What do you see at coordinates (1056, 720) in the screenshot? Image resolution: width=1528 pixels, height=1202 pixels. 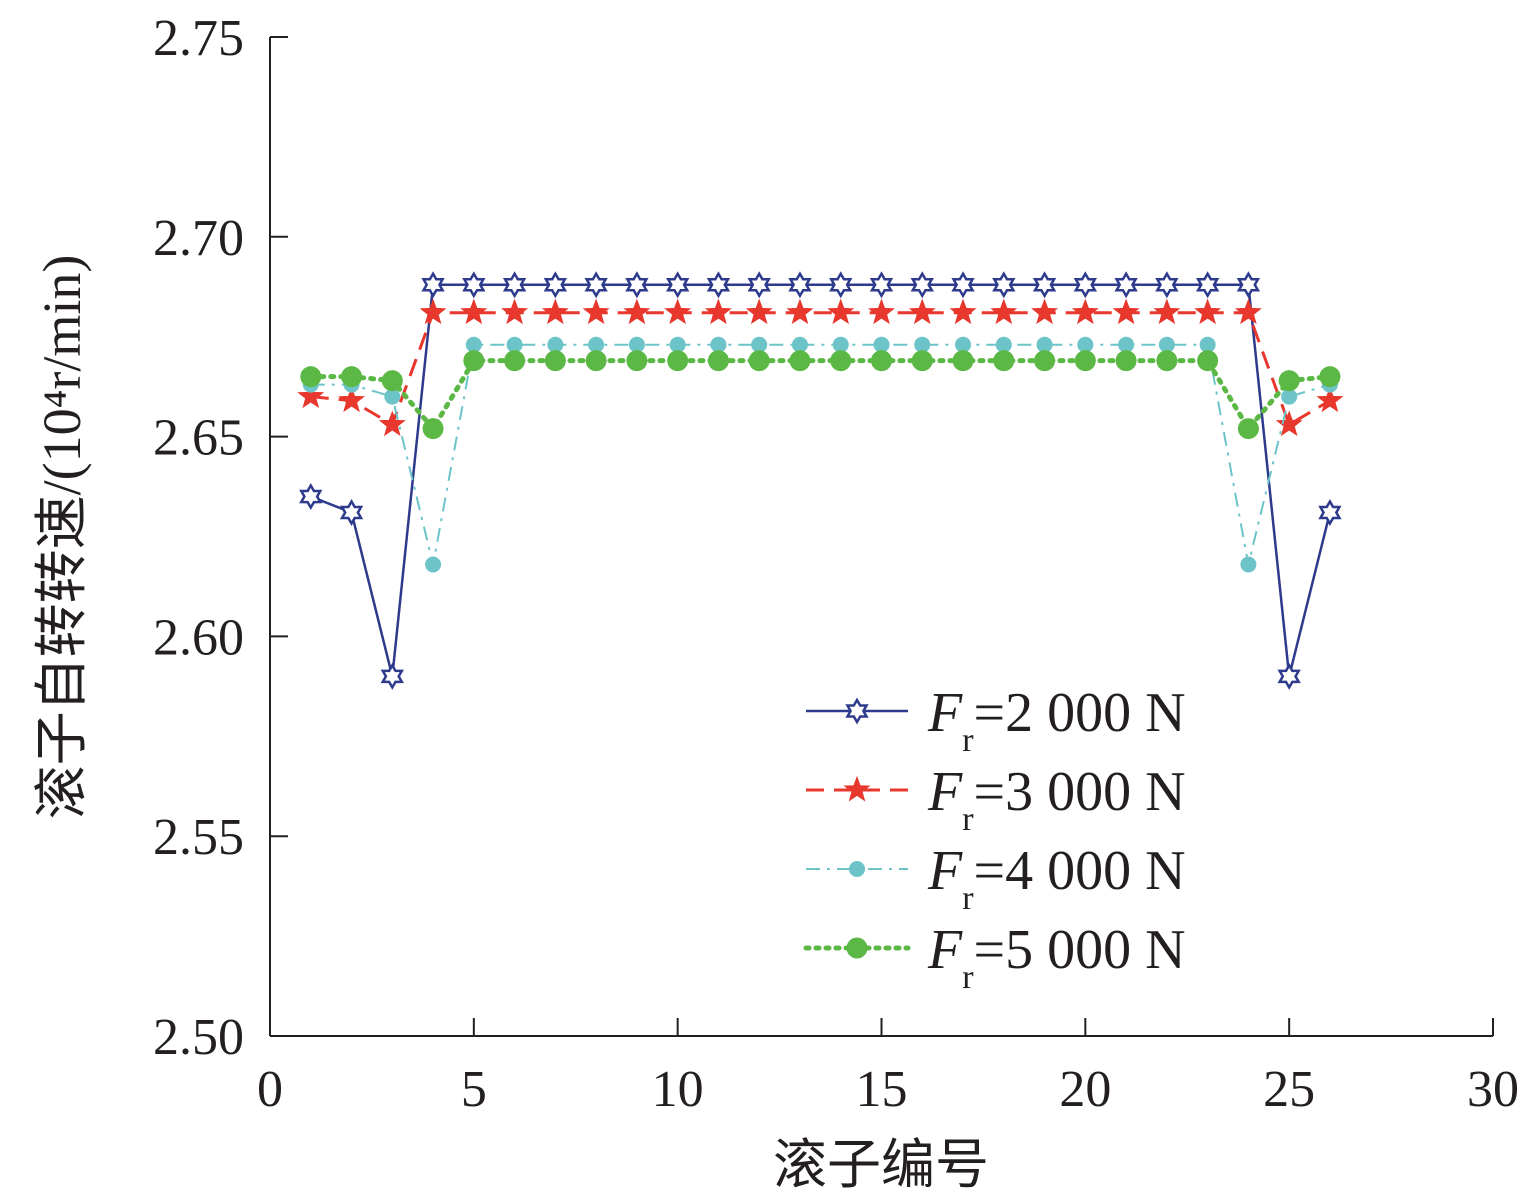 I see `legend-label: Fr=2 000 N` at bounding box center [1056, 720].